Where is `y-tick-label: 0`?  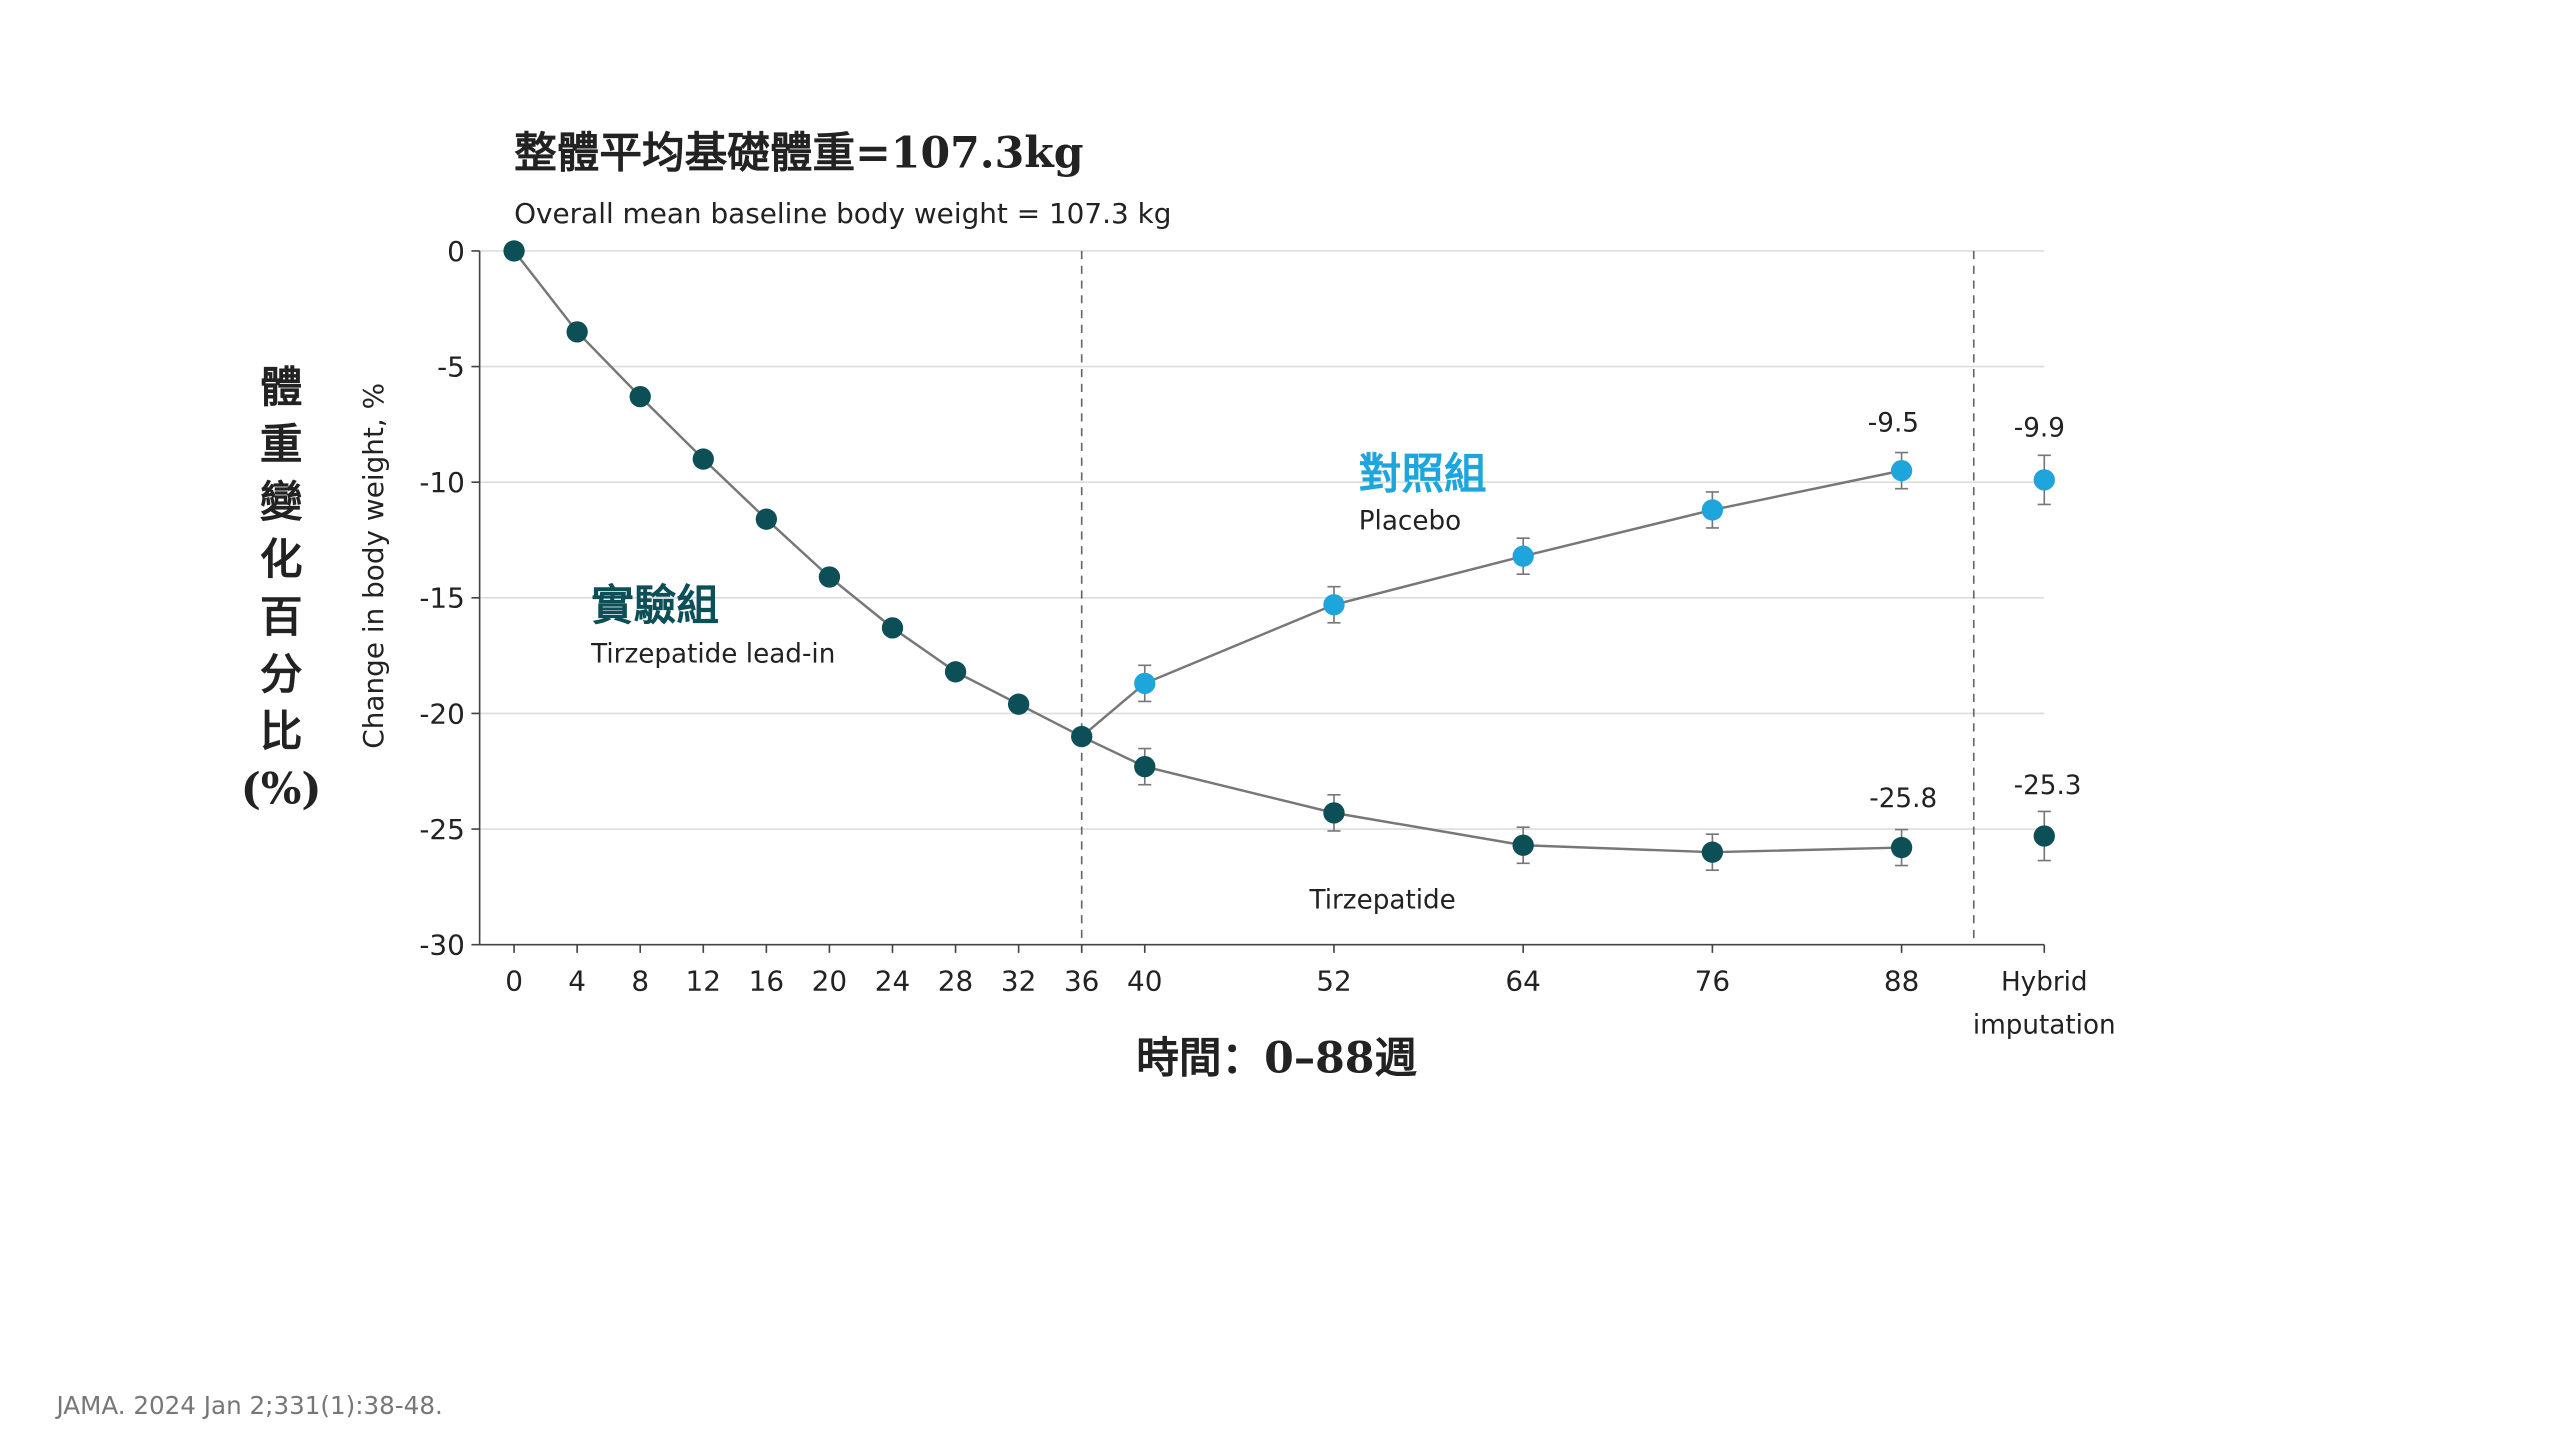
y-tick-label: 0 is located at coordinates (456, 251).